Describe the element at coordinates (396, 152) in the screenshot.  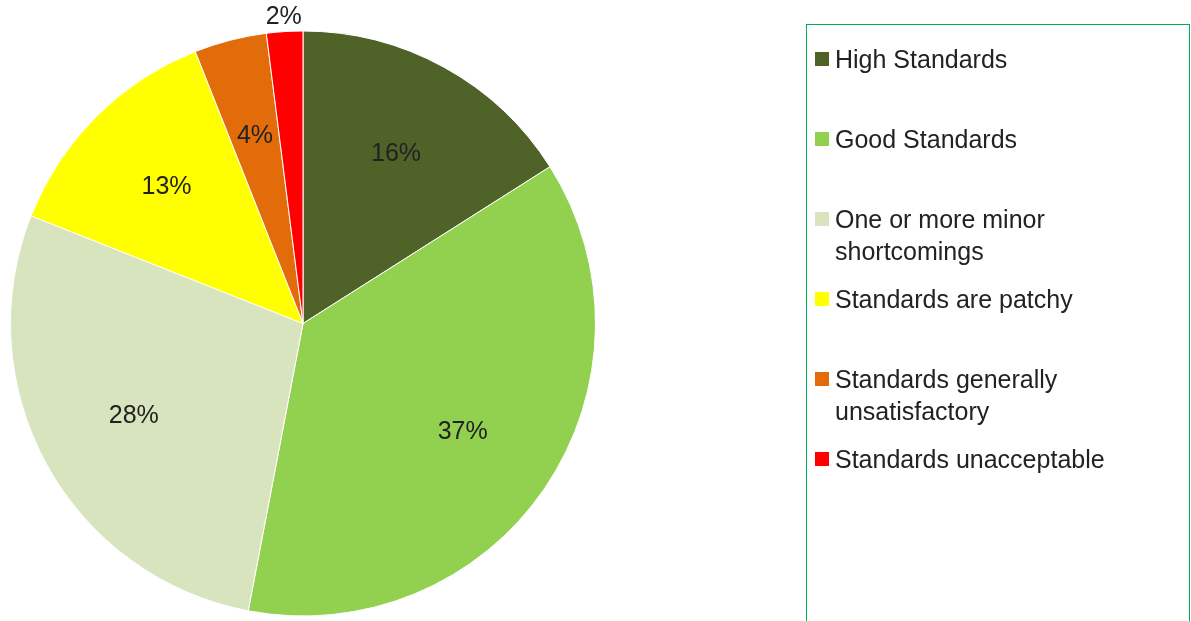
I see `data-label: 16%` at that location.